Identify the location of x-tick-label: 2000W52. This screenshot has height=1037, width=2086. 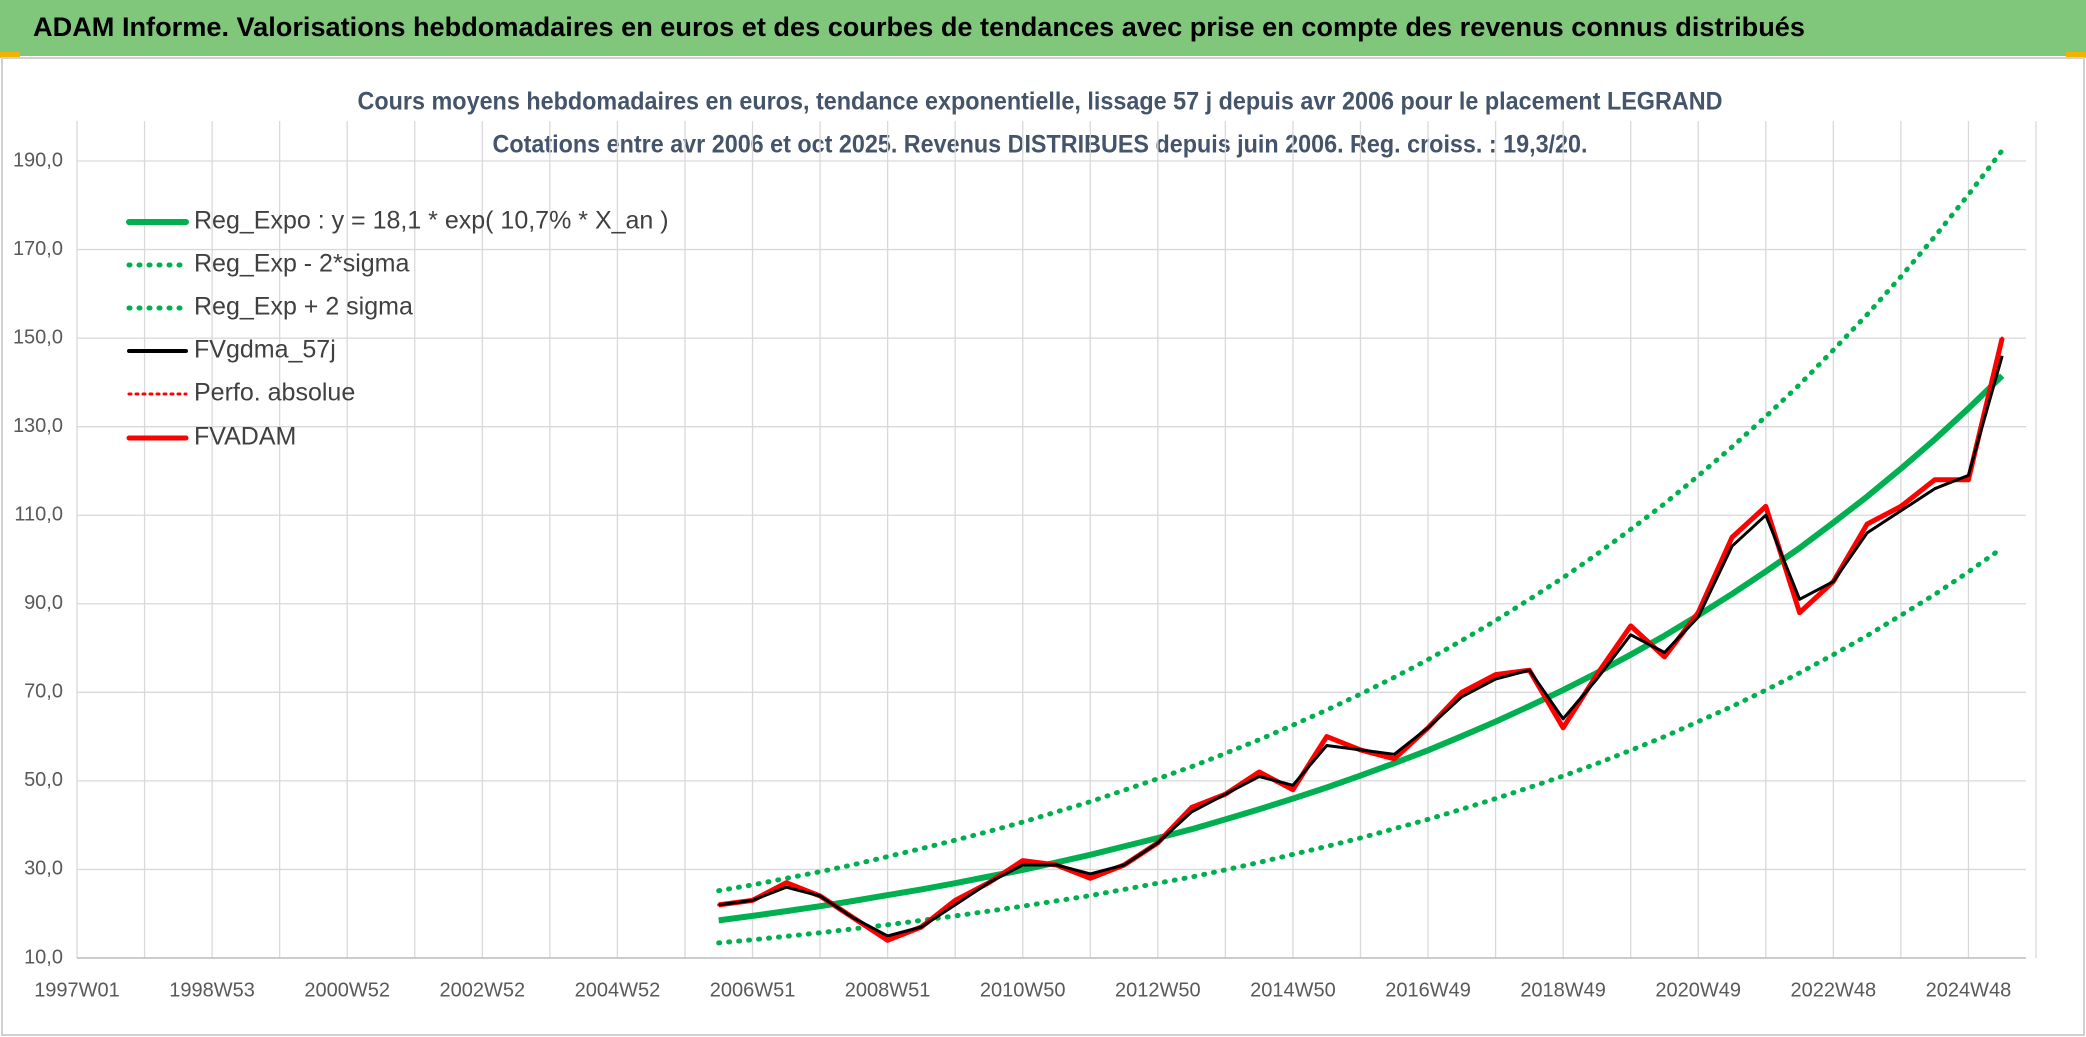
(347, 990).